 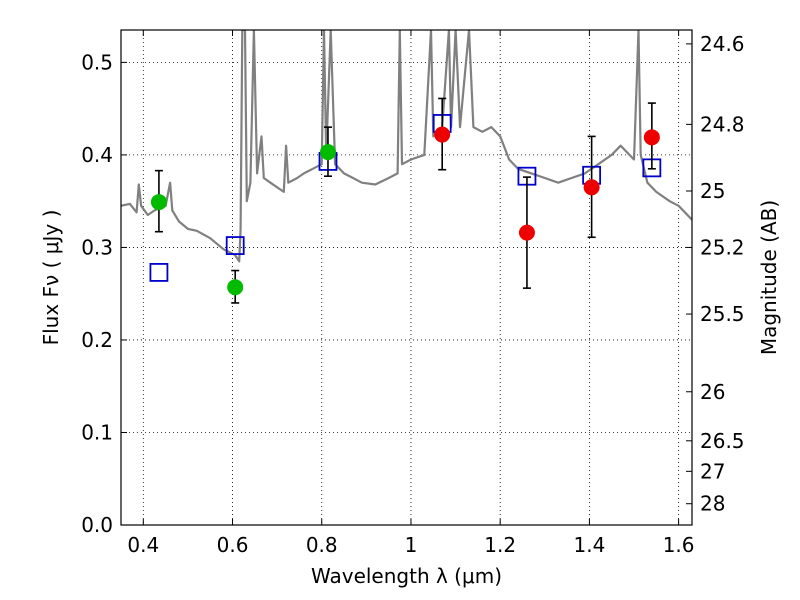 What do you see at coordinates (712, 471) in the screenshot?
I see `right-axis-tick-label: 27` at bounding box center [712, 471].